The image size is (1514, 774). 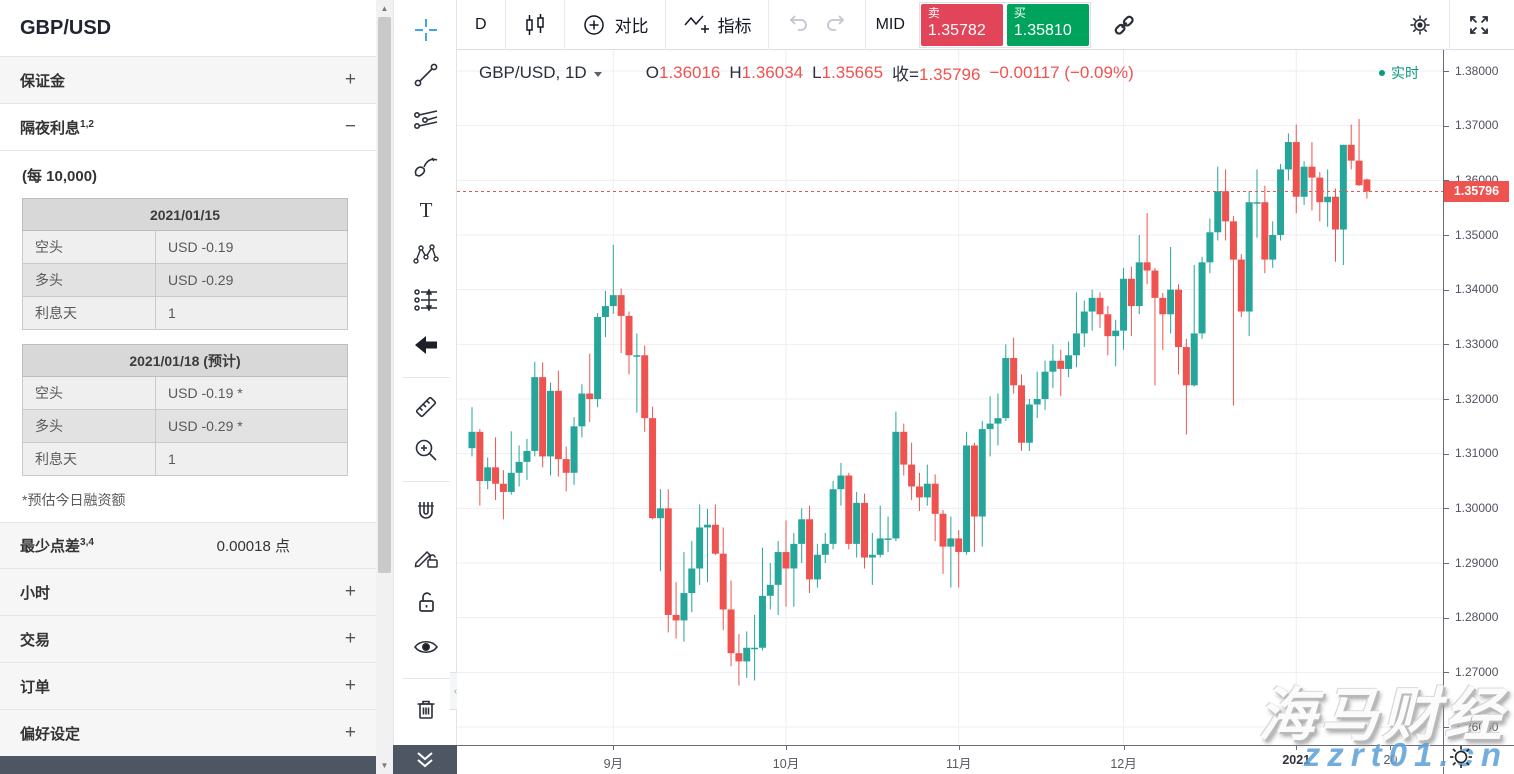 I want to click on pitchfork-tool, so click(x=426, y=120).